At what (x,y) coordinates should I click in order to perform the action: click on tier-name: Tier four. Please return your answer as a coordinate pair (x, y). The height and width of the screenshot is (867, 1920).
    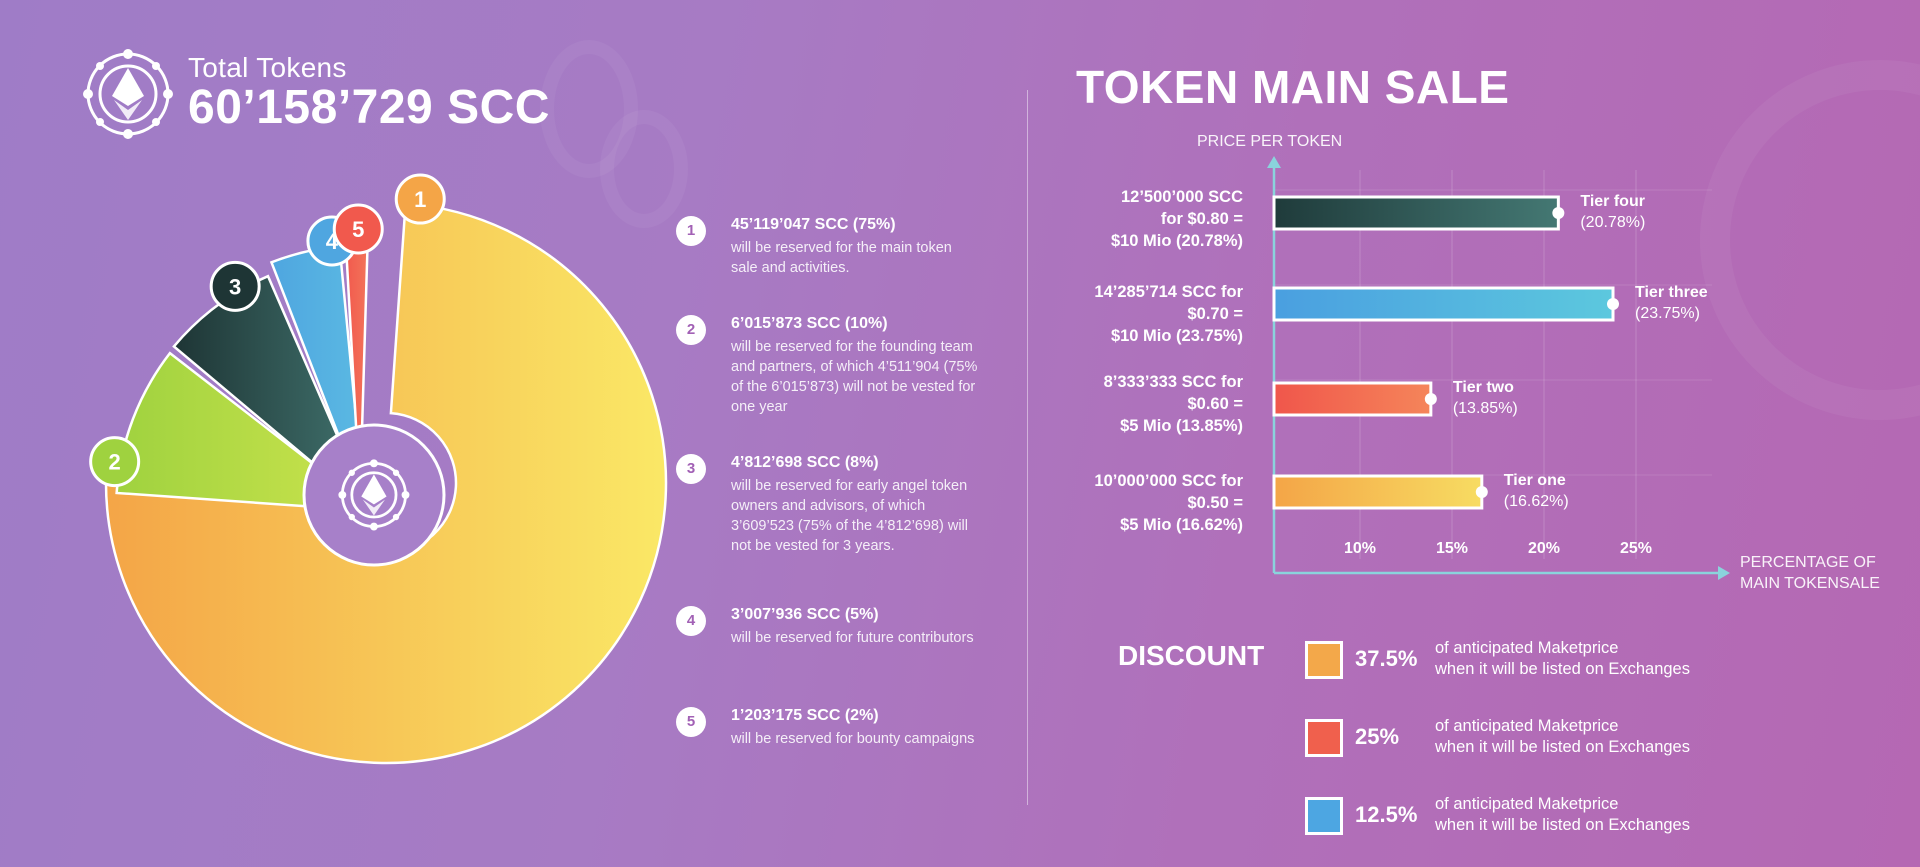
    Looking at the image, I should click on (1612, 201).